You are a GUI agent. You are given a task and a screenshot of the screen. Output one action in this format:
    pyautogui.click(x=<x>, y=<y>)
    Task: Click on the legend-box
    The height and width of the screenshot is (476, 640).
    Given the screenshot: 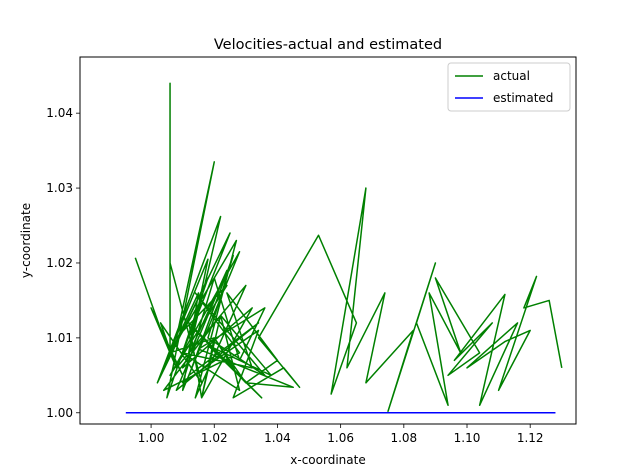 What is the action you would take?
    pyautogui.click(x=509, y=87)
    